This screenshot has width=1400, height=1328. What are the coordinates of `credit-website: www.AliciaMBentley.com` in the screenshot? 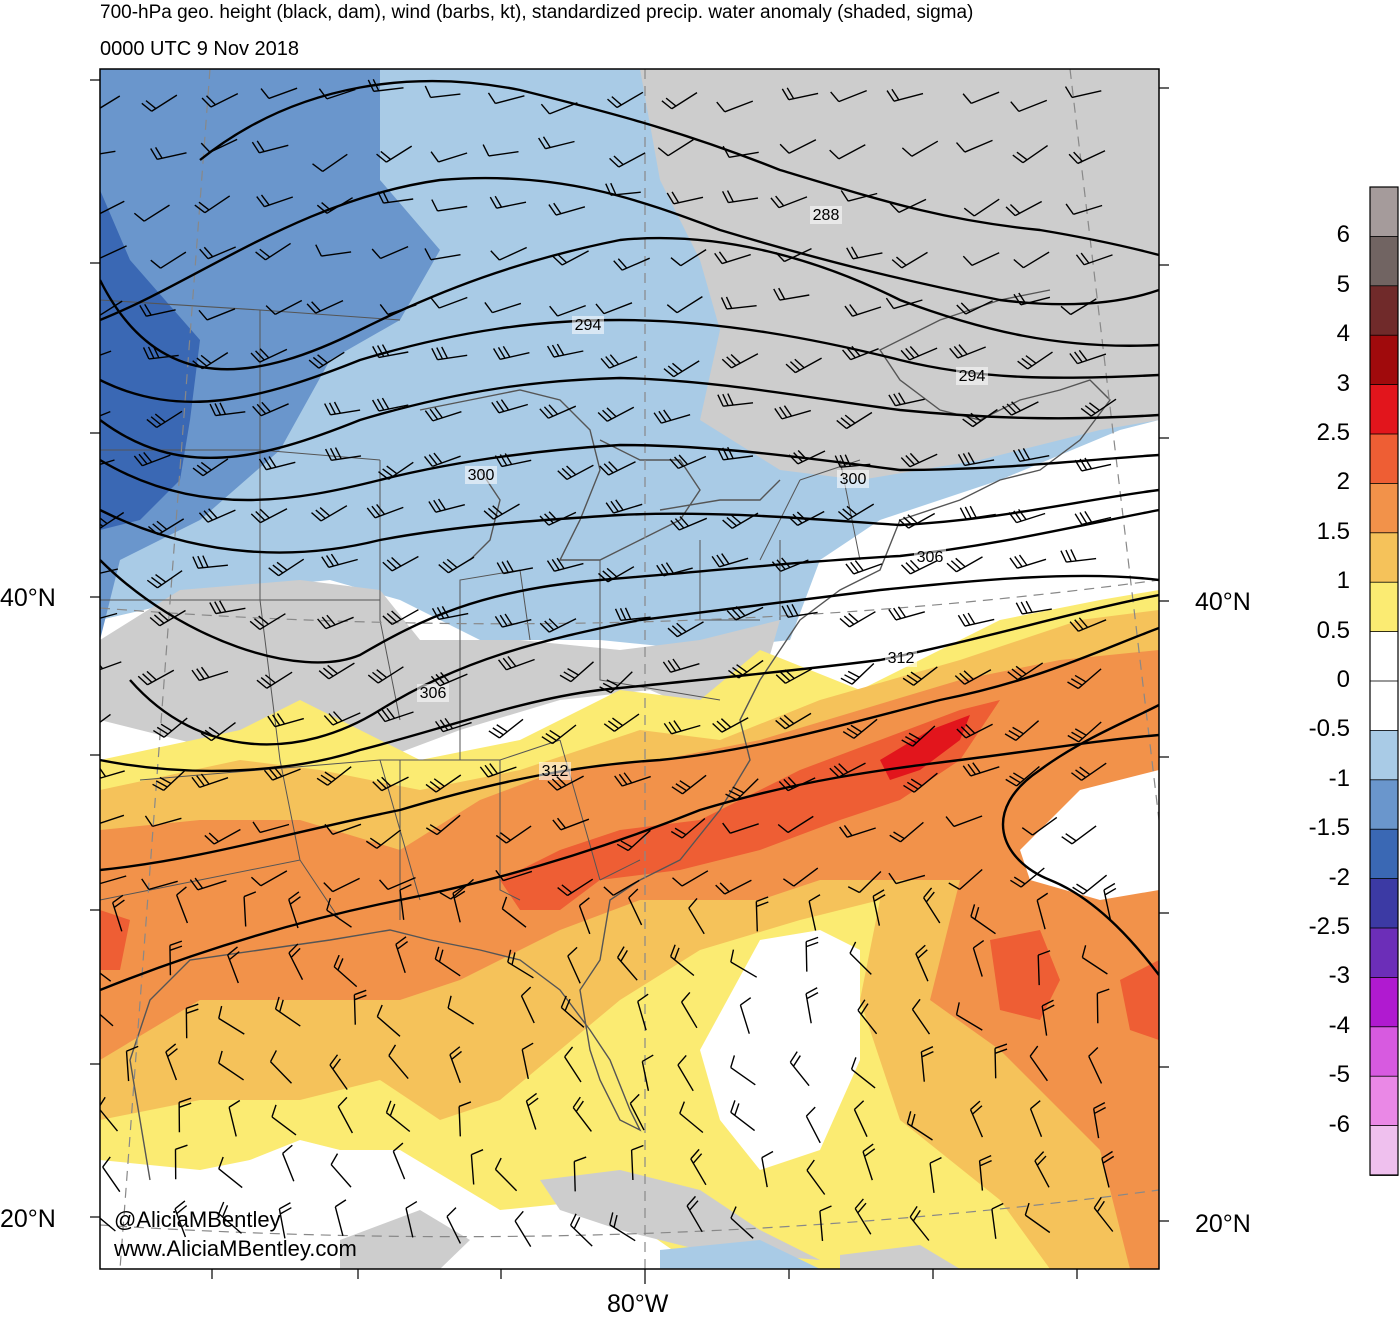 It's located at (235, 1248).